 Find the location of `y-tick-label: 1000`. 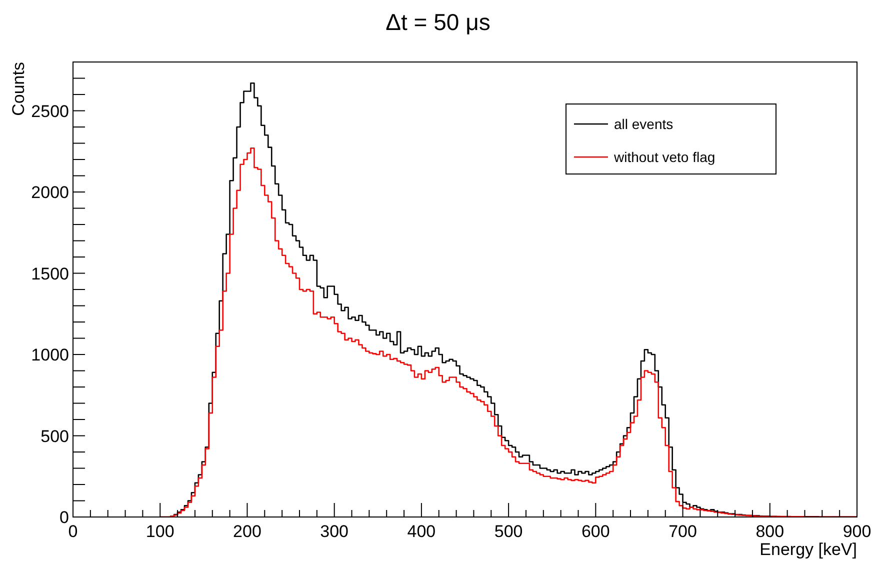

y-tick-label: 1000 is located at coordinates (50, 355).